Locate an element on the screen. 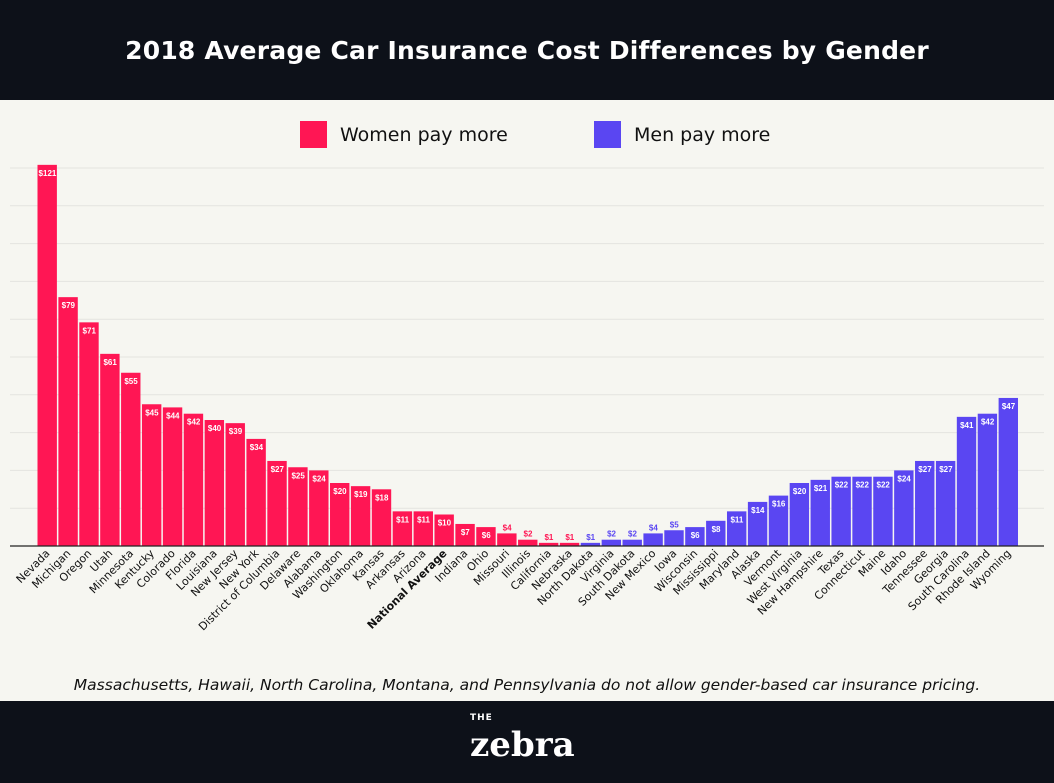  data-label: $61 is located at coordinates (110, 362).